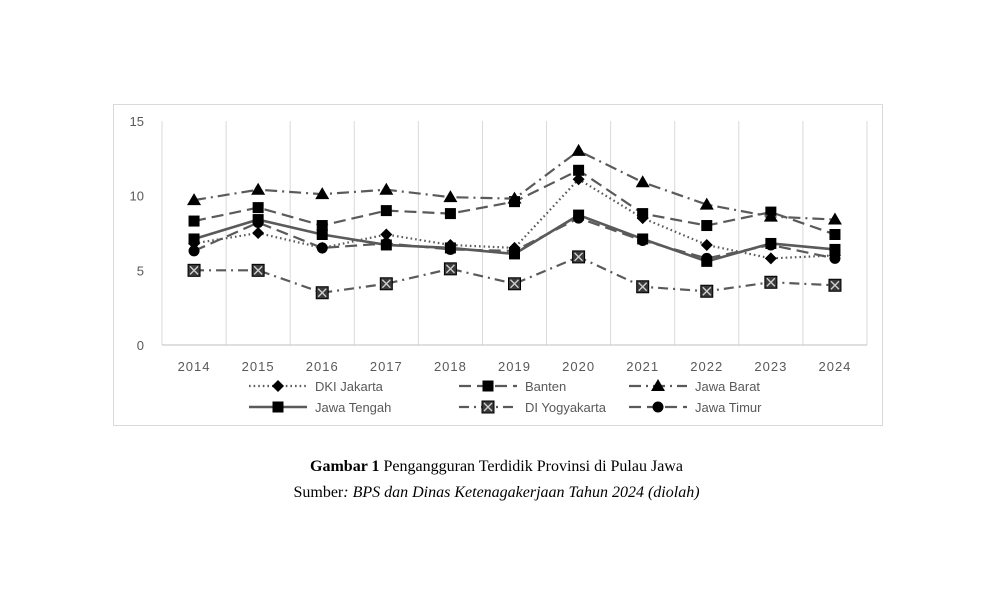  What do you see at coordinates (322, 366) in the screenshot?
I see `x-tick-label: 2016` at bounding box center [322, 366].